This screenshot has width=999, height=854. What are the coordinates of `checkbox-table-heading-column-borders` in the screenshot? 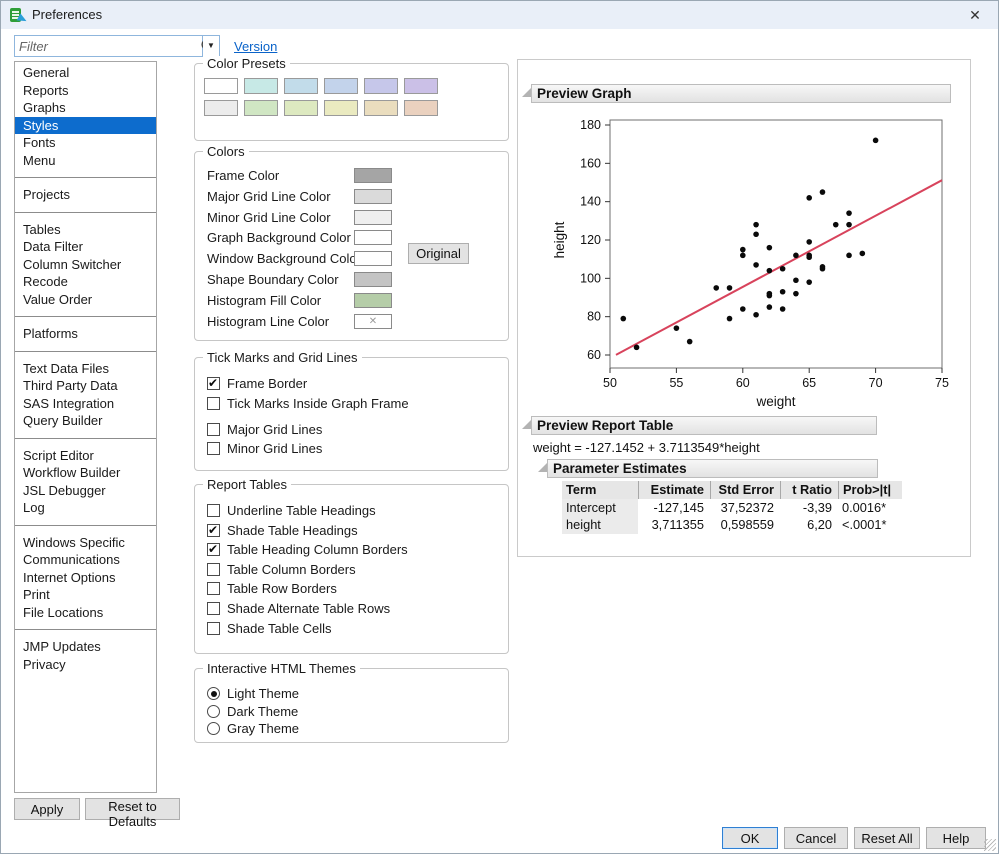 It's located at (213, 549).